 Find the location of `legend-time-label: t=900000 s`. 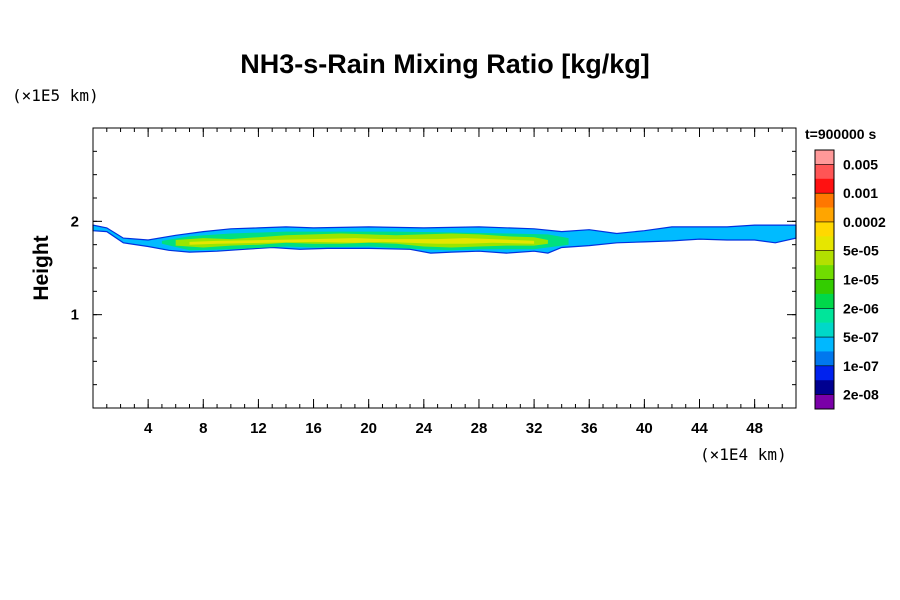

legend-time-label: t=900000 s is located at coordinates (840, 134).